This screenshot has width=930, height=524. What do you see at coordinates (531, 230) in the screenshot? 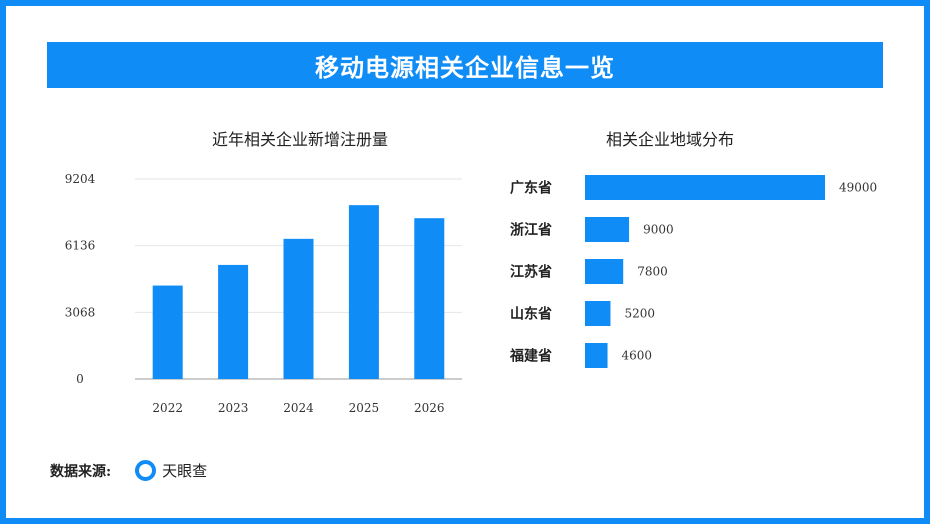
I see `category-label: 浙江省` at bounding box center [531, 230].